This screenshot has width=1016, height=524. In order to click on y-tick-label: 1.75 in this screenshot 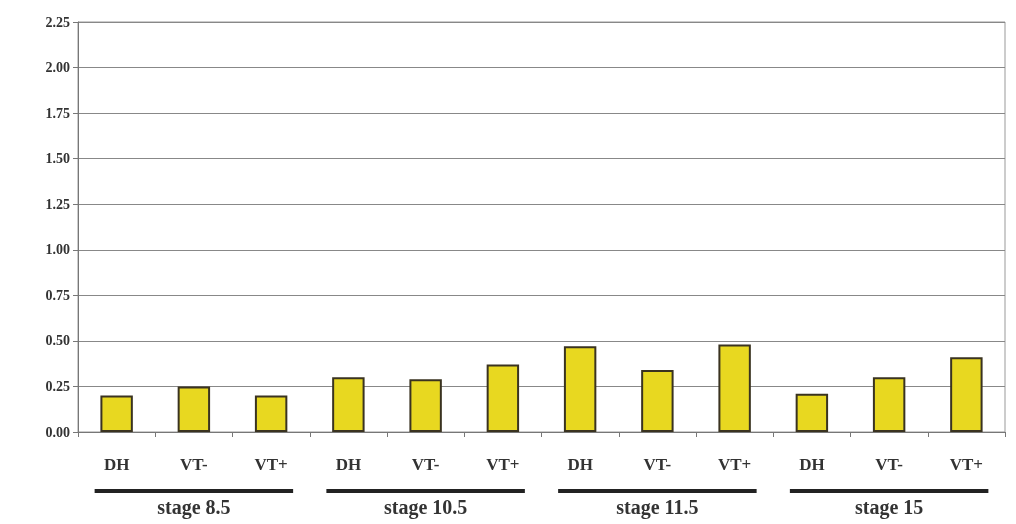, I will do `click(57, 113)`.